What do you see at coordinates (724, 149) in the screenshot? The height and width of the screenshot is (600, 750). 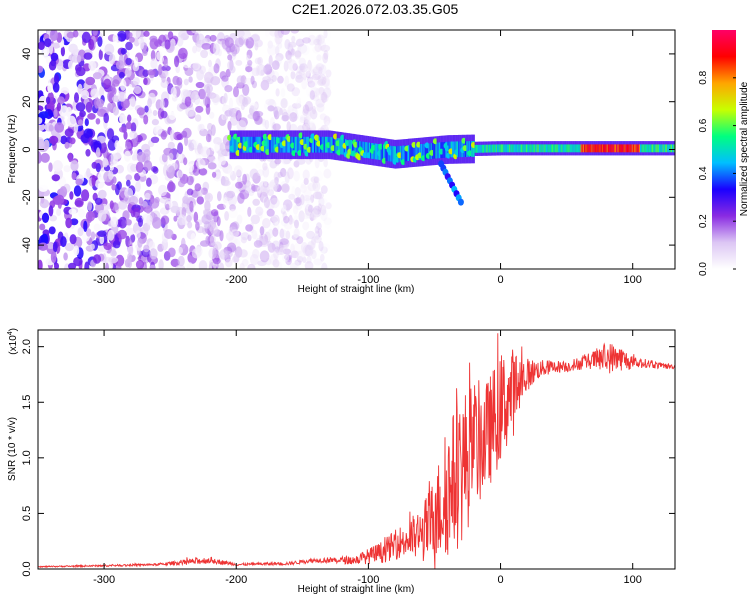 I see `colorbar-gradient` at bounding box center [724, 149].